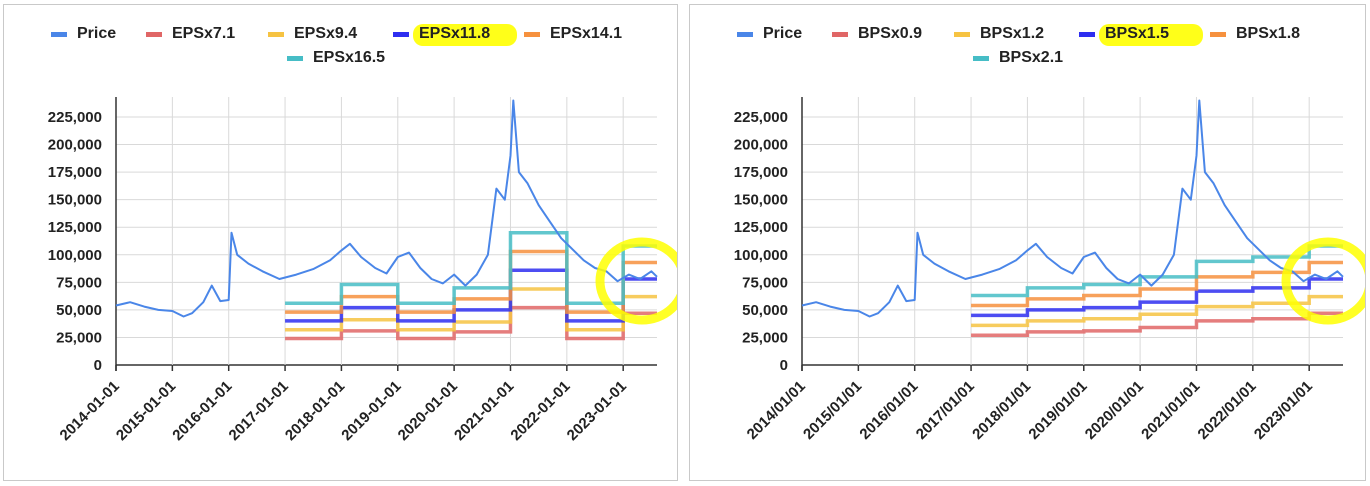 This screenshot has height=486, width=1370. Describe the element at coordinates (203, 33) in the screenshot. I see `legend-label: EPSx7.1` at that location.